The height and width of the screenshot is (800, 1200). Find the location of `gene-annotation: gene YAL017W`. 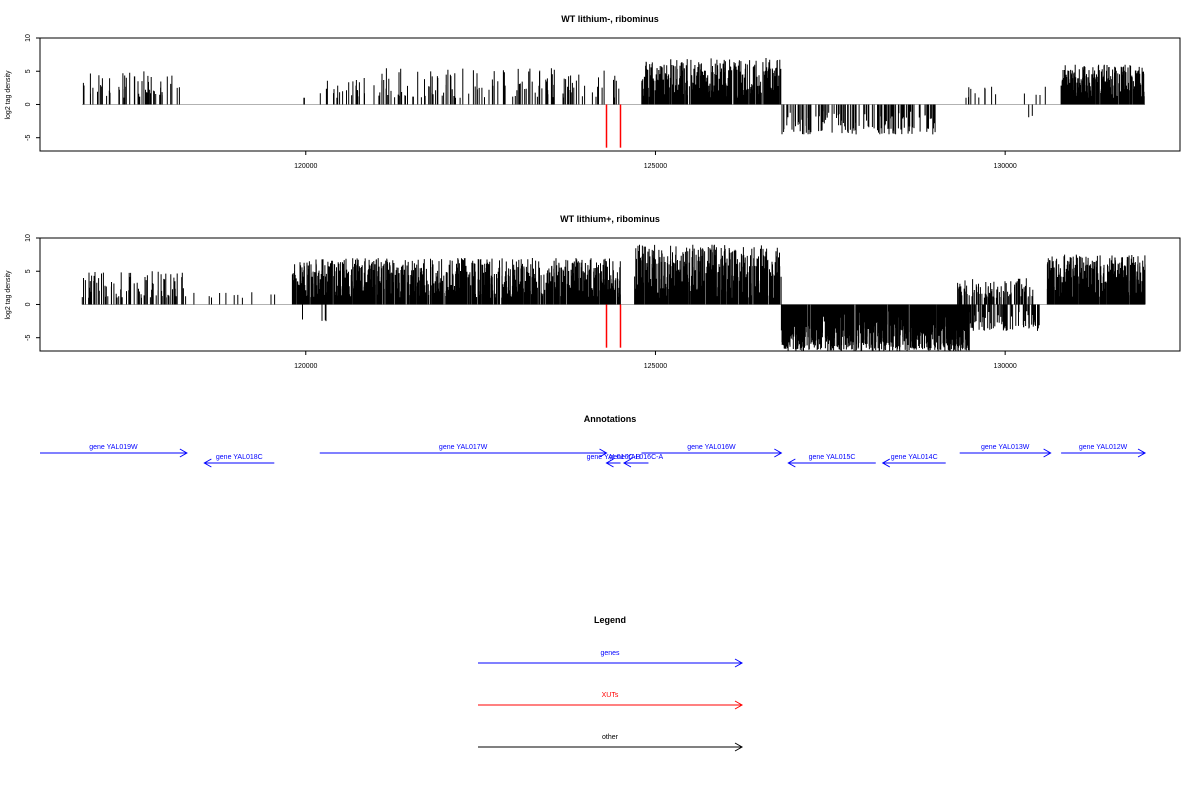

gene-annotation: gene YAL017W is located at coordinates (463, 451).